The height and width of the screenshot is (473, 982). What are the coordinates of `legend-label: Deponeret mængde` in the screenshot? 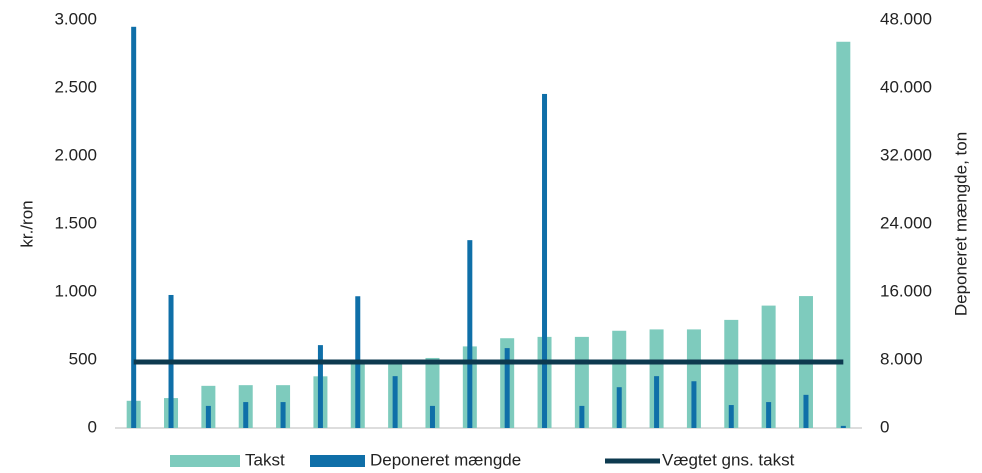 It's located at (445, 459).